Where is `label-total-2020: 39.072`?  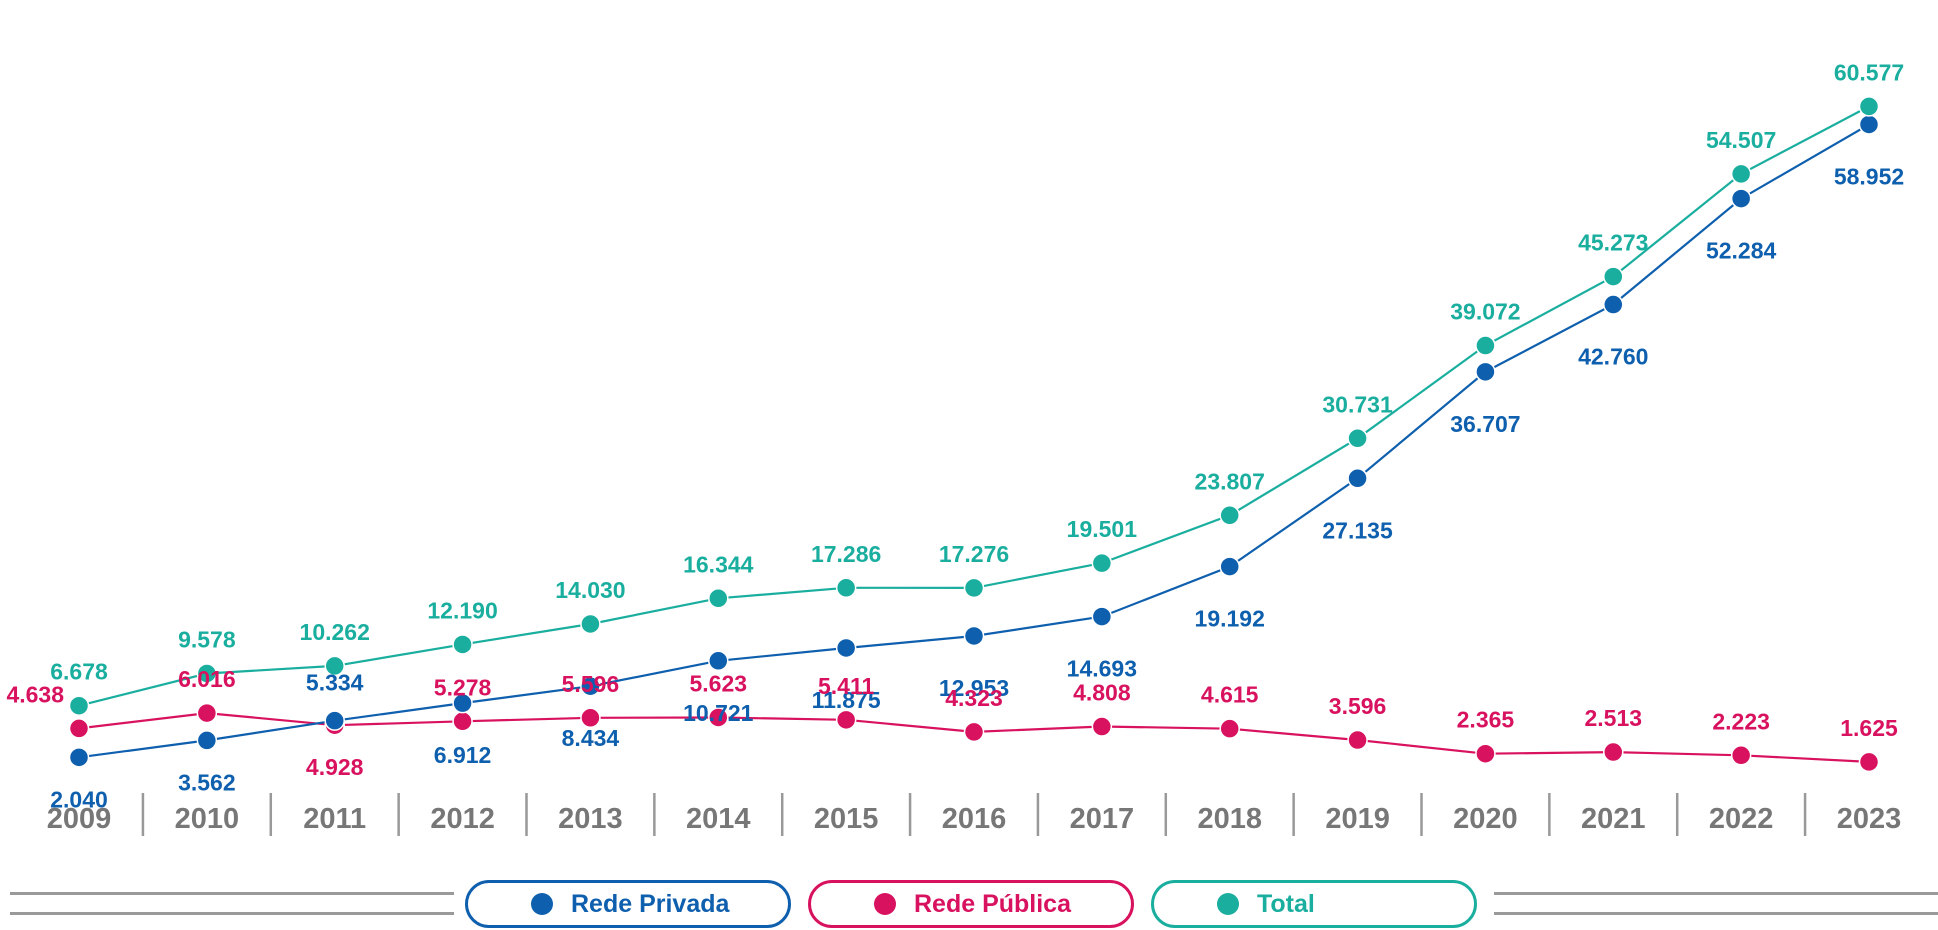 label-total-2020: 39.072 is located at coordinates (1485, 312).